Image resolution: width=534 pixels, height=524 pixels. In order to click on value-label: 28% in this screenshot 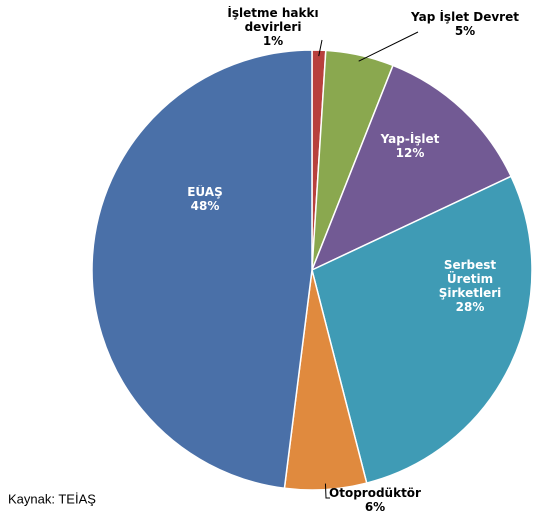, I will do `click(470, 307)`.